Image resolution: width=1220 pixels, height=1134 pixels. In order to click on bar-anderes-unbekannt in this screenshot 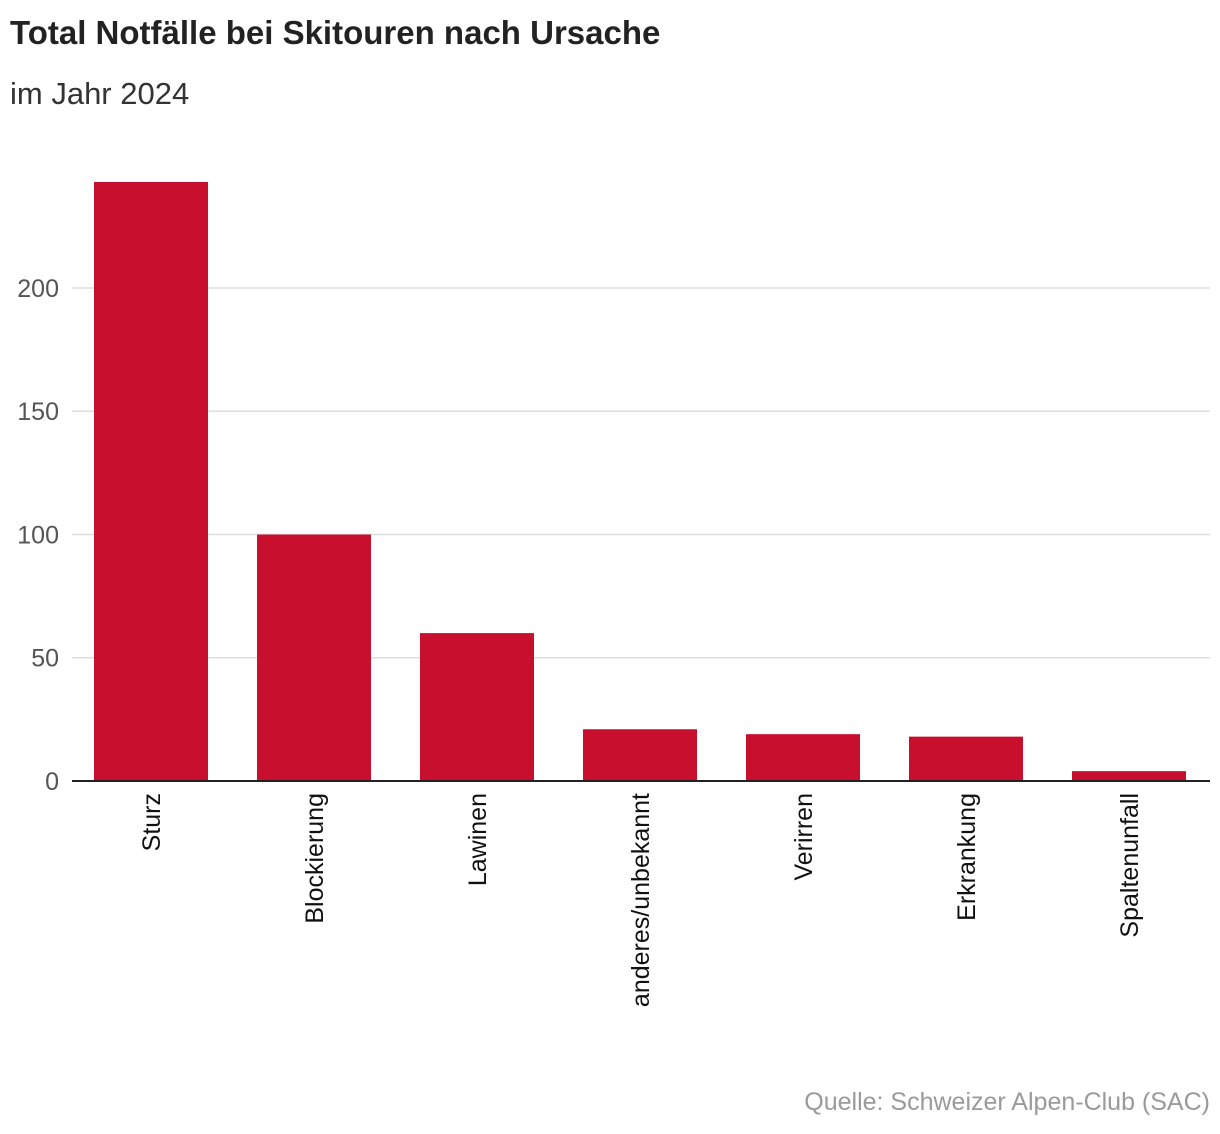, I will do `click(640, 755)`.